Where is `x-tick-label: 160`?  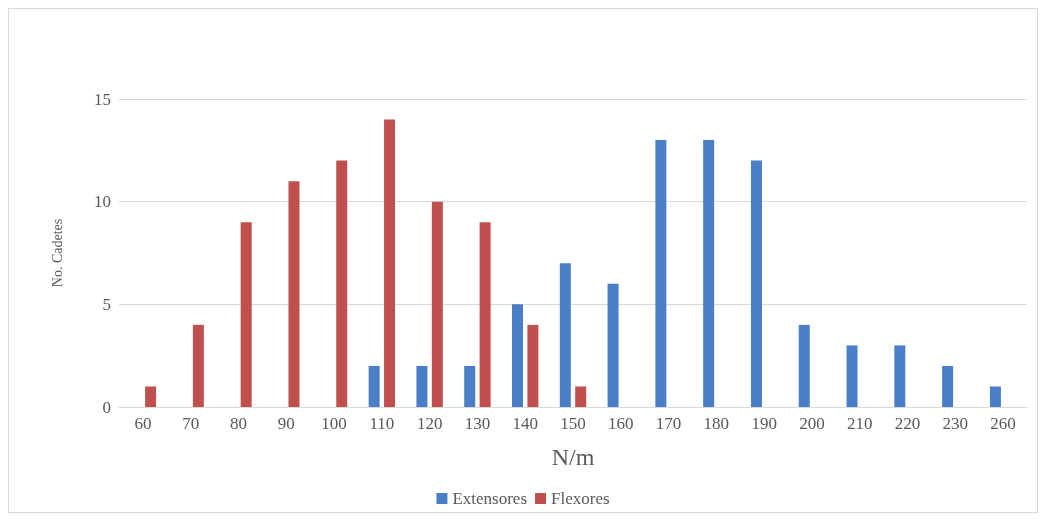 x-tick-label: 160 is located at coordinates (621, 423).